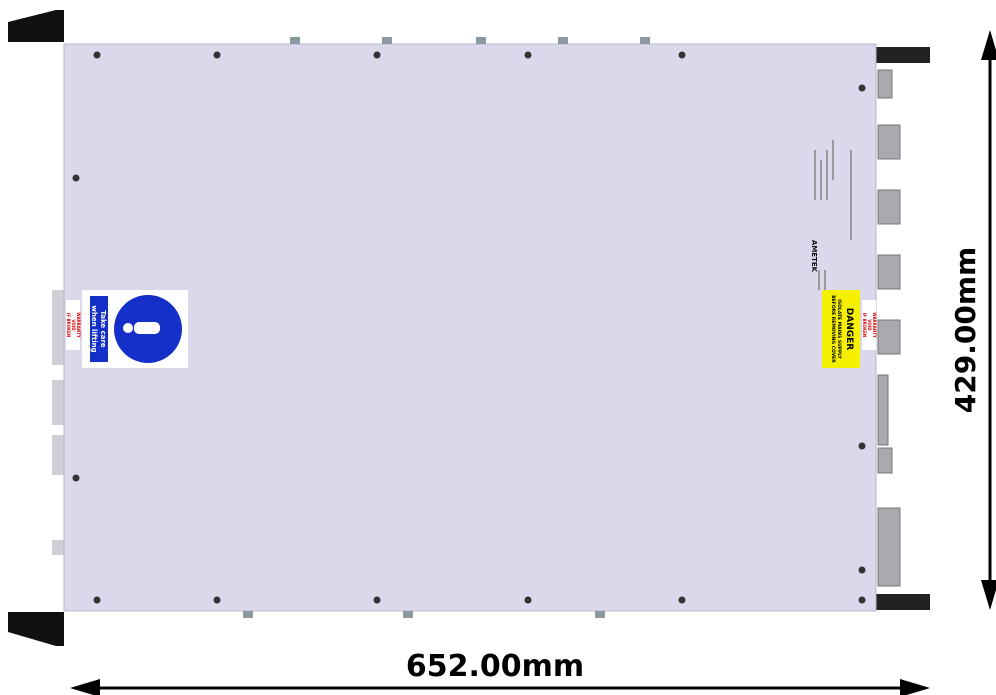 This screenshot has height=695, width=996. Describe the element at coordinates (128, 328) in the screenshot. I see `warning-icon-dot` at that location.